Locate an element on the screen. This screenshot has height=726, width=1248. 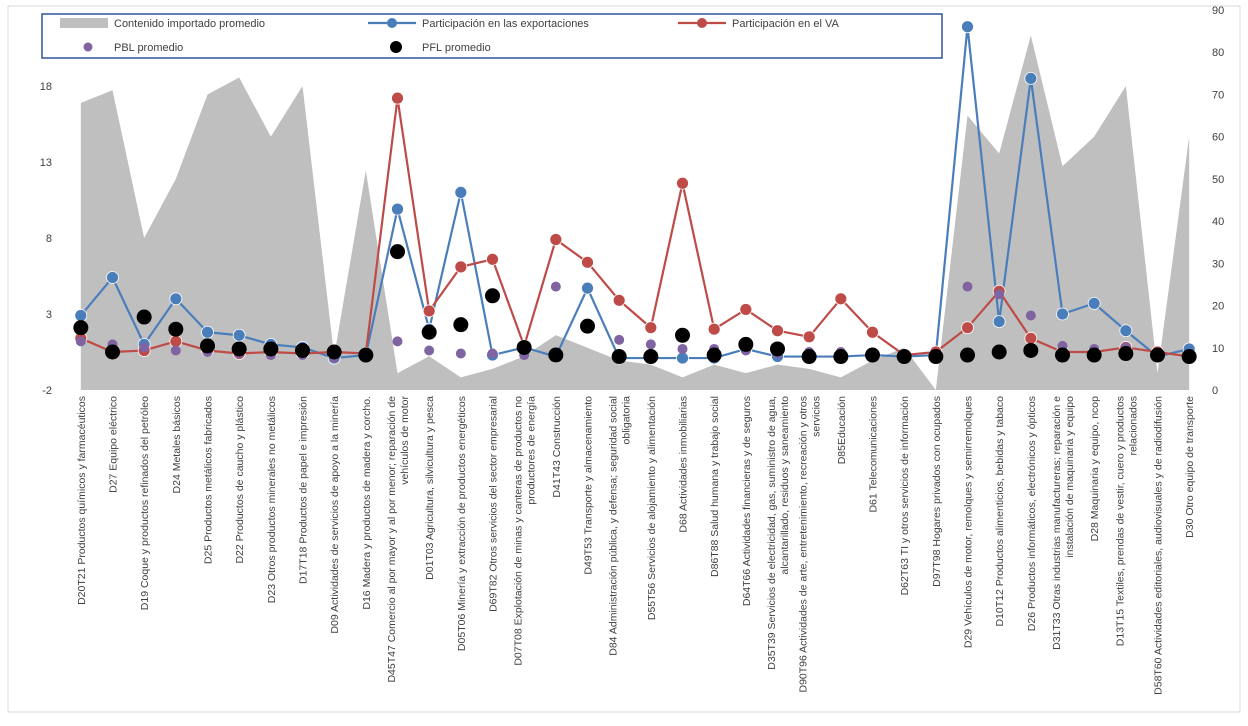
left-axis-tick-label: 8 is located at coordinates (49, 239).